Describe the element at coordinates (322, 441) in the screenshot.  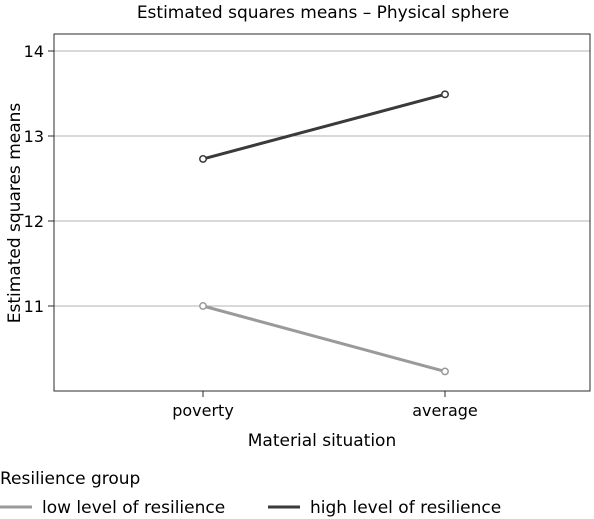
I see `x-axis-label: Material situation` at that location.